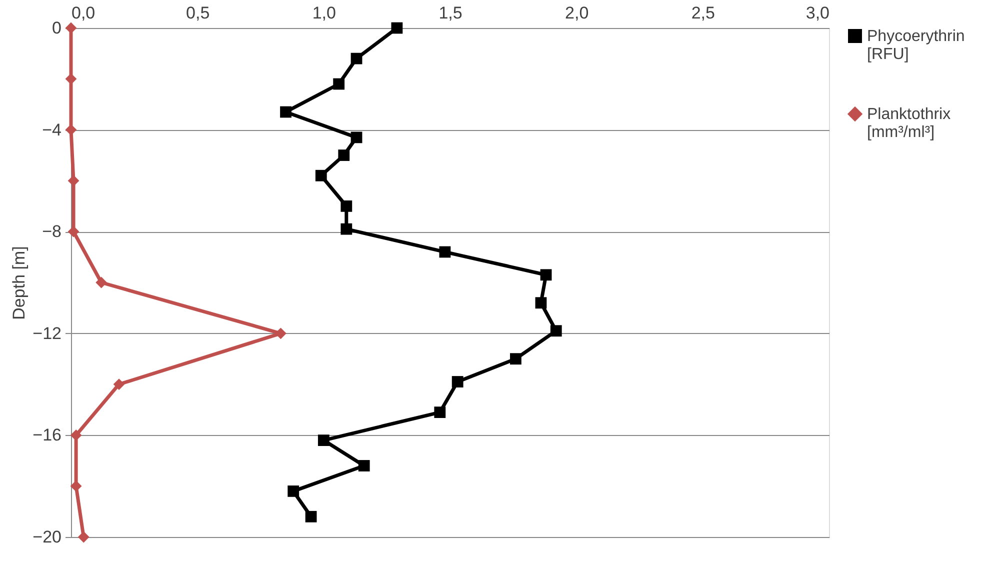 This screenshot has height=567, width=985. What do you see at coordinates (577, 13) in the screenshot?
I see `x-tick-label: 2,0` at bounding box center [577, 13].